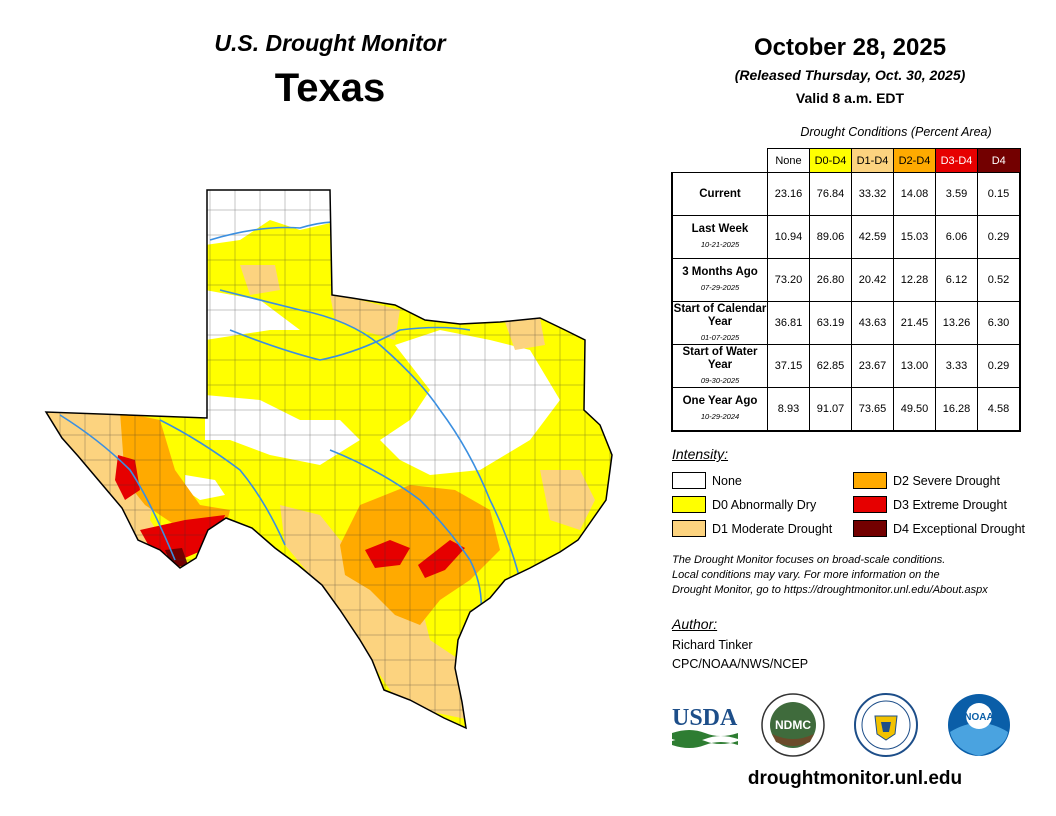  I want to click on author-heading: Author:, so click(695, 624).